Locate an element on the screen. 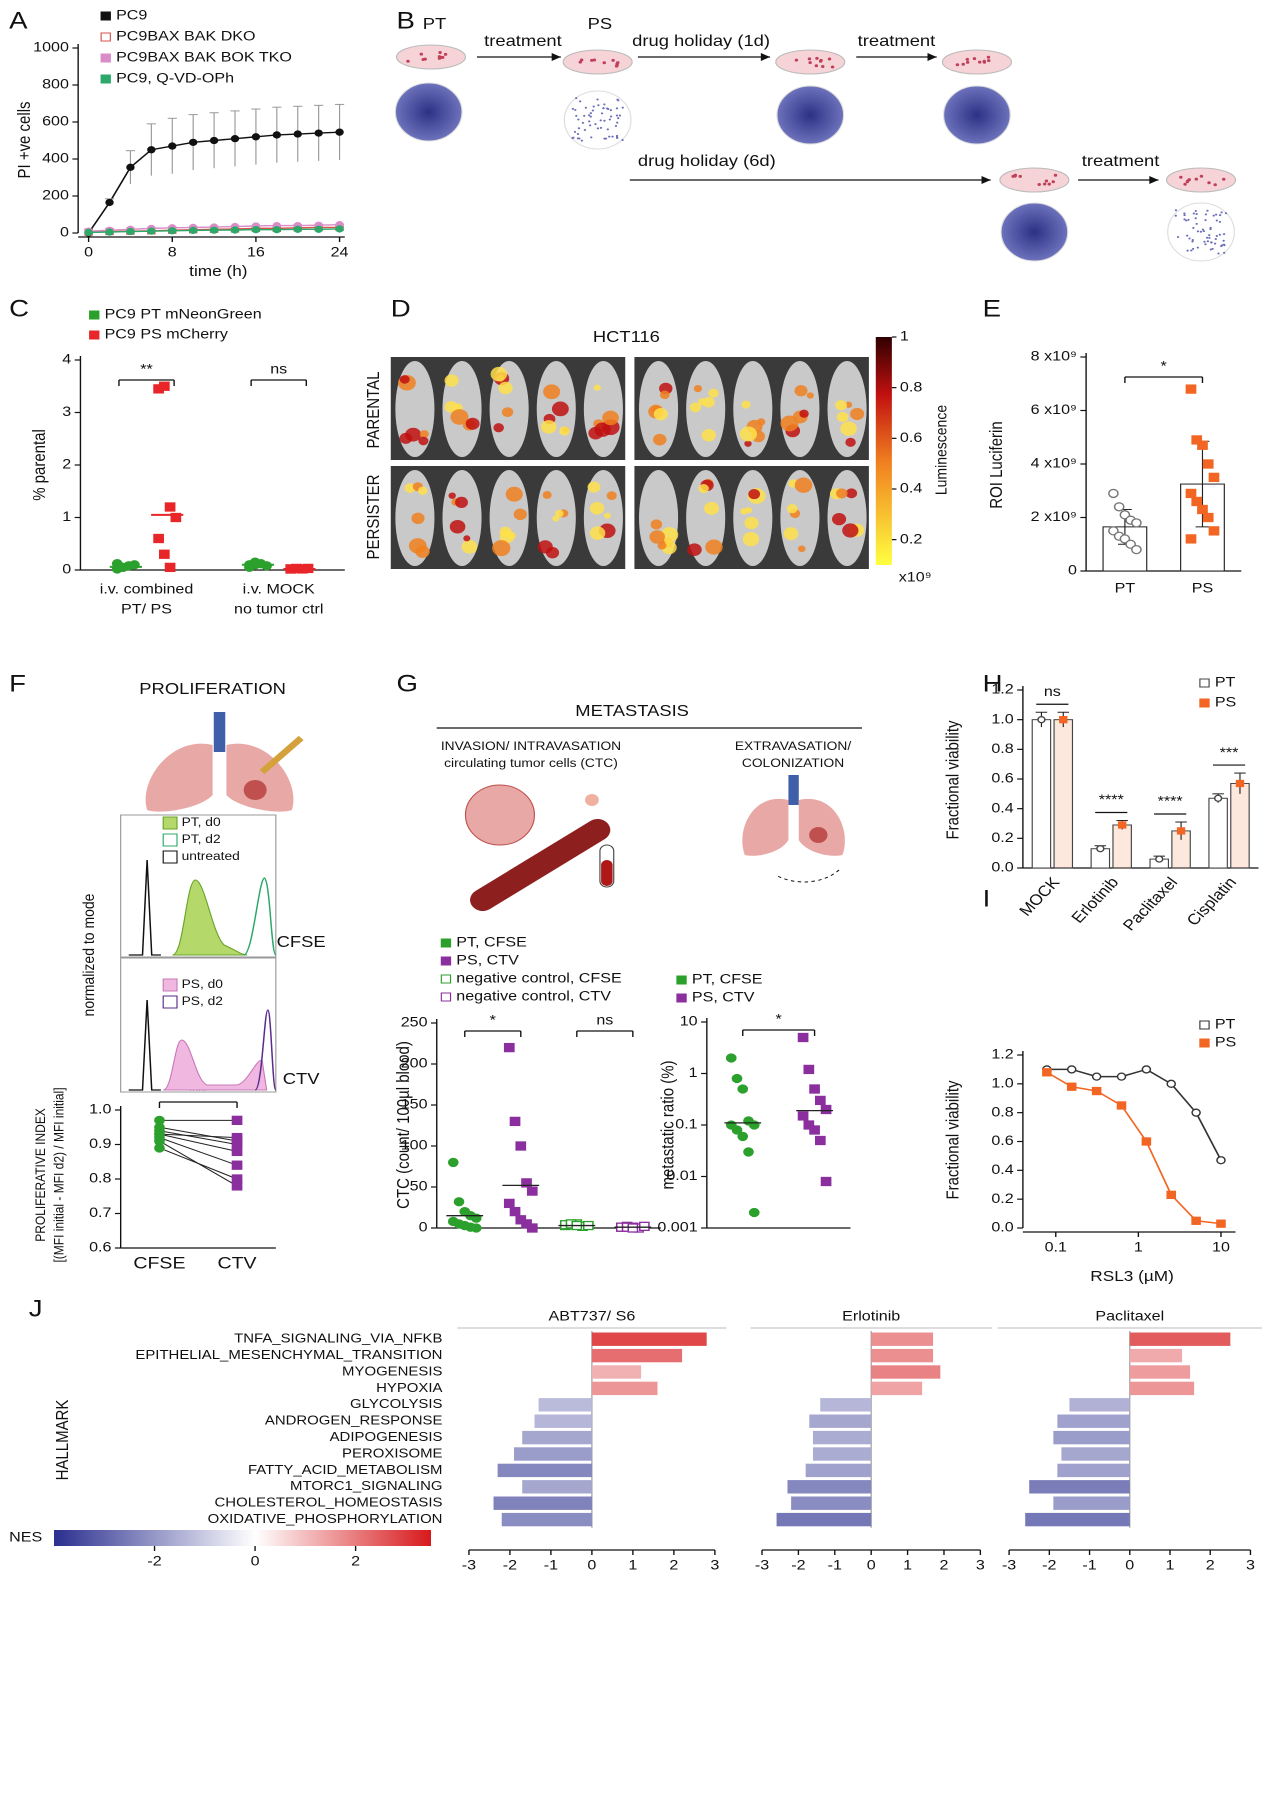 The height and width of the screenshot is (1800, 1270). row-label: PERSISTER is located at coordinates (373, 517).